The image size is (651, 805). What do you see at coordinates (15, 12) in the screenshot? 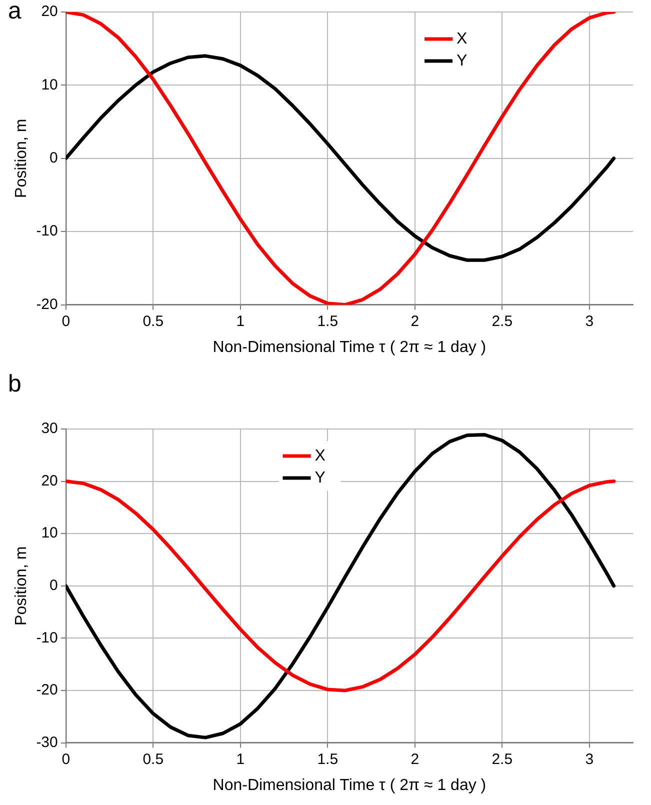
I see `chart-title: a` at bounding box center [15, 12].